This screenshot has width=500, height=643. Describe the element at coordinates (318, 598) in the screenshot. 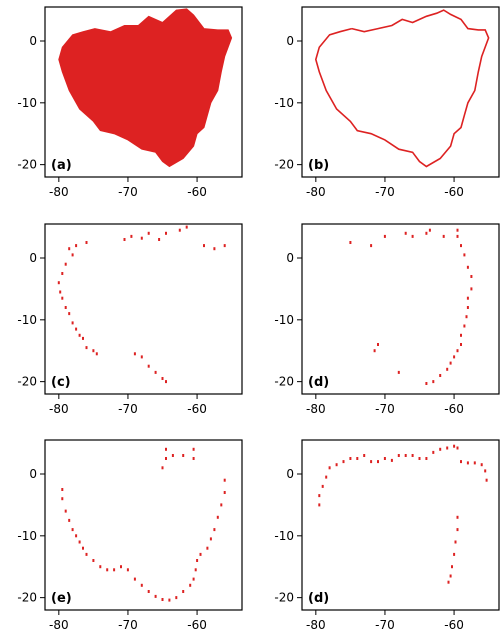

I see `panel-label: (d)` at that location.